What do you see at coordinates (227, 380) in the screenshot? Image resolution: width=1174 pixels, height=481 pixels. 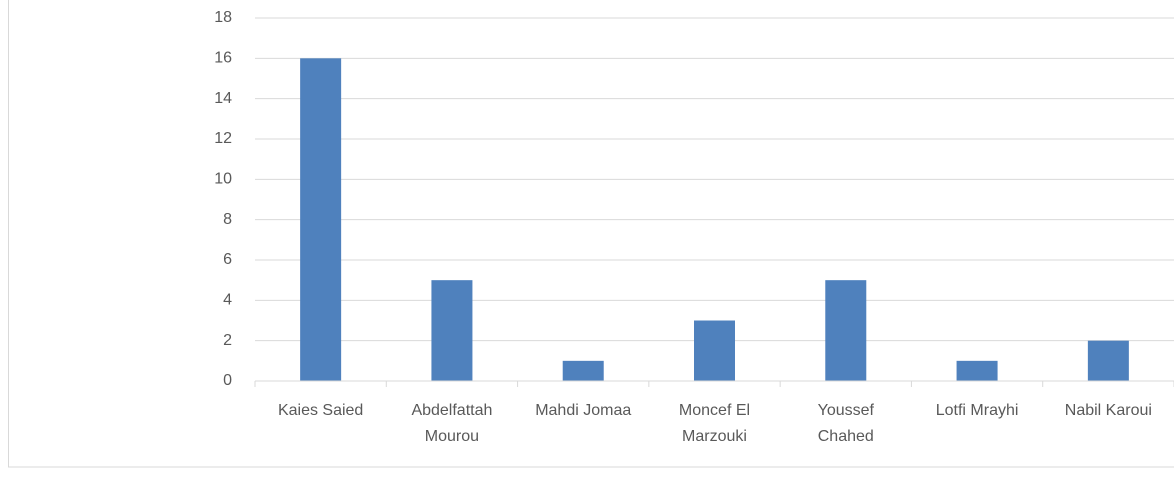 I see `y-tick-label: 0` at bounding box center [227, 380].